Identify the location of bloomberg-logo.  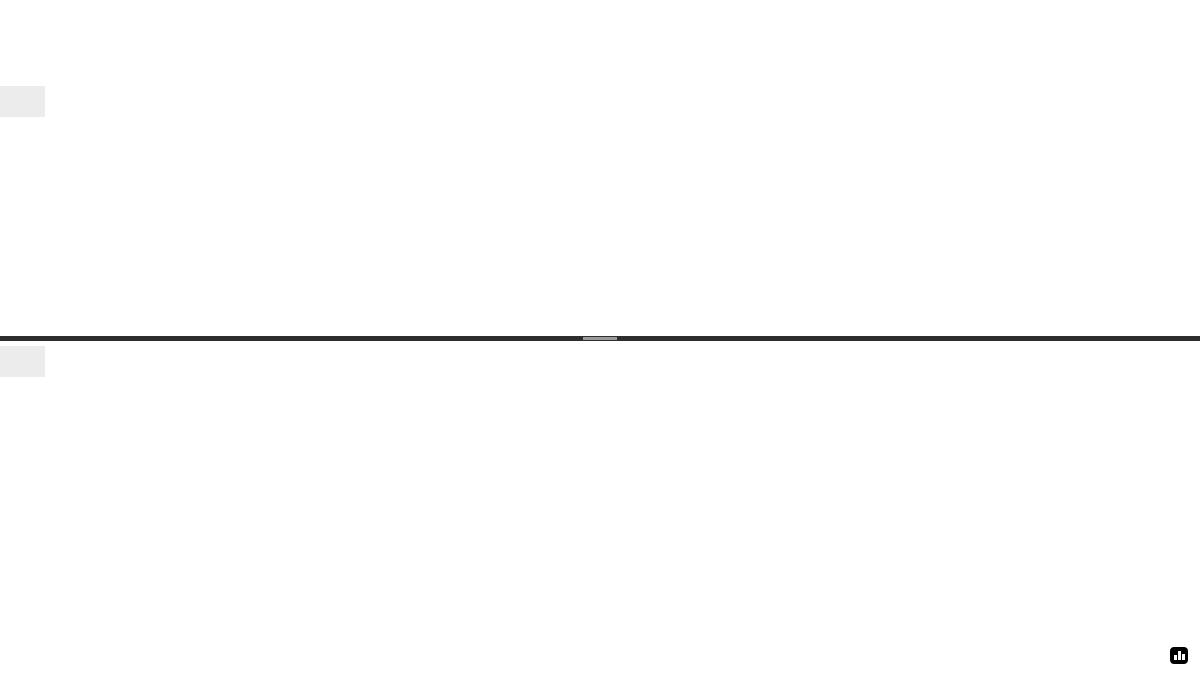
(1175, 655).